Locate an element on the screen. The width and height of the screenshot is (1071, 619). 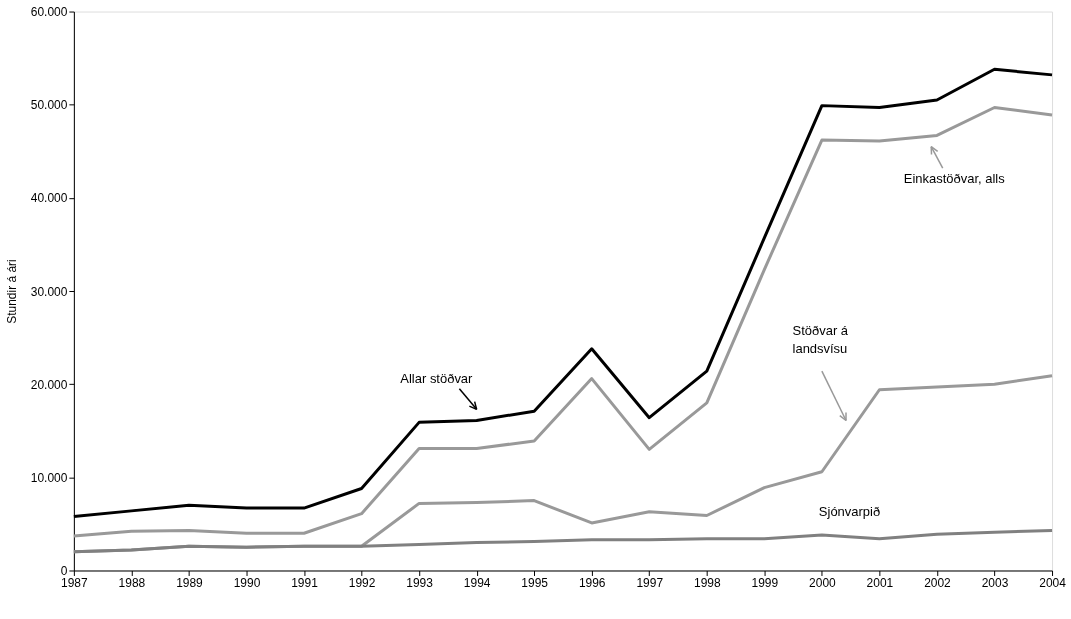
x-tick-label: 1989 is located at coordinates (190, 582).